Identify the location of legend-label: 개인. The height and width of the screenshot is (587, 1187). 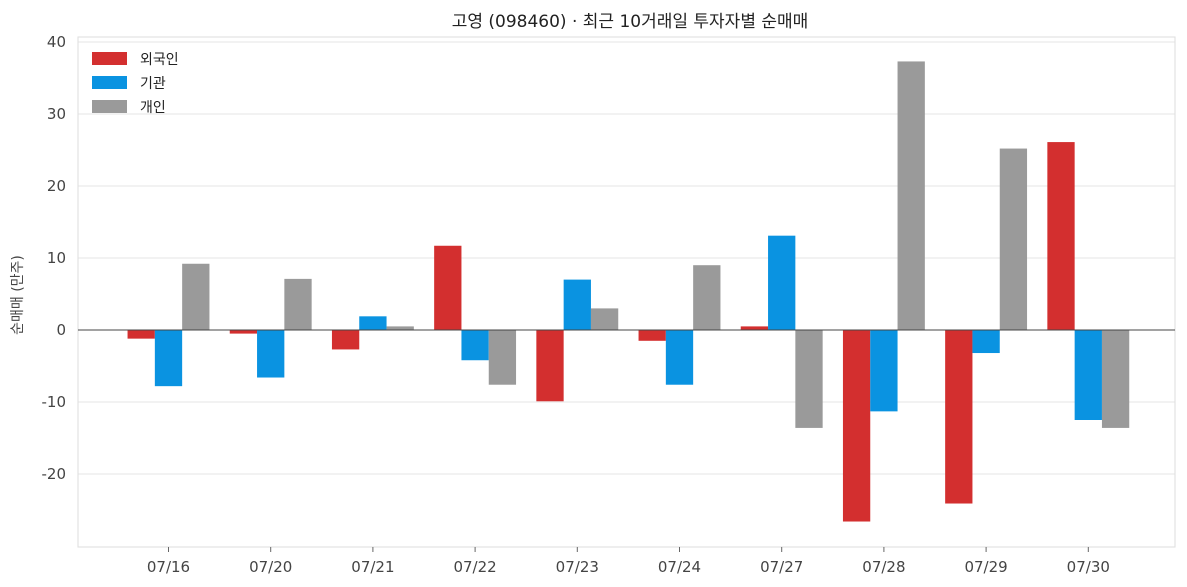
(153, 108).